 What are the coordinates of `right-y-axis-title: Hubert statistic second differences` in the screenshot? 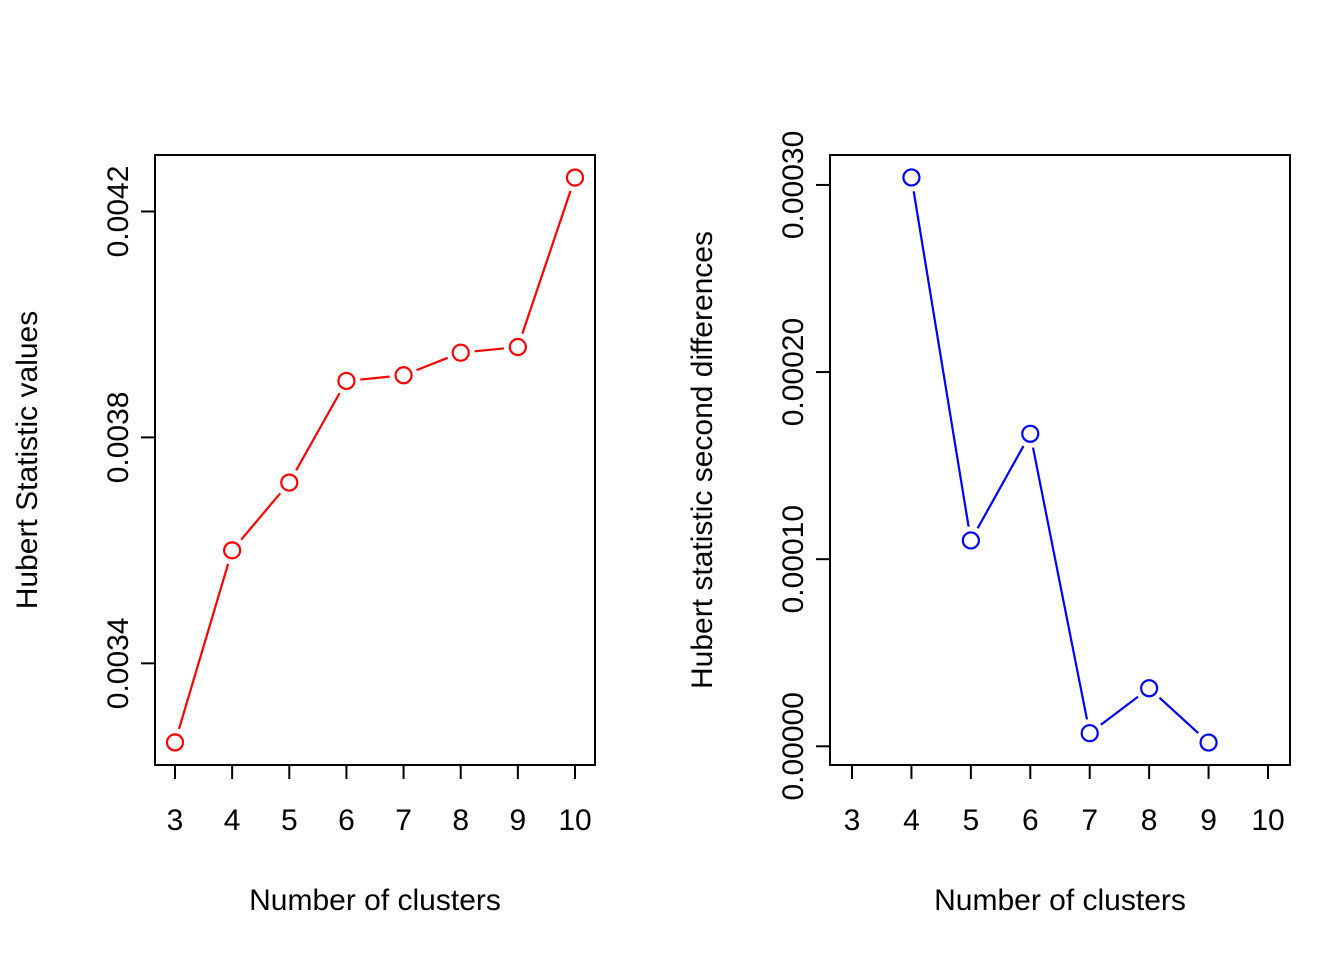 It's located at (702, 460).